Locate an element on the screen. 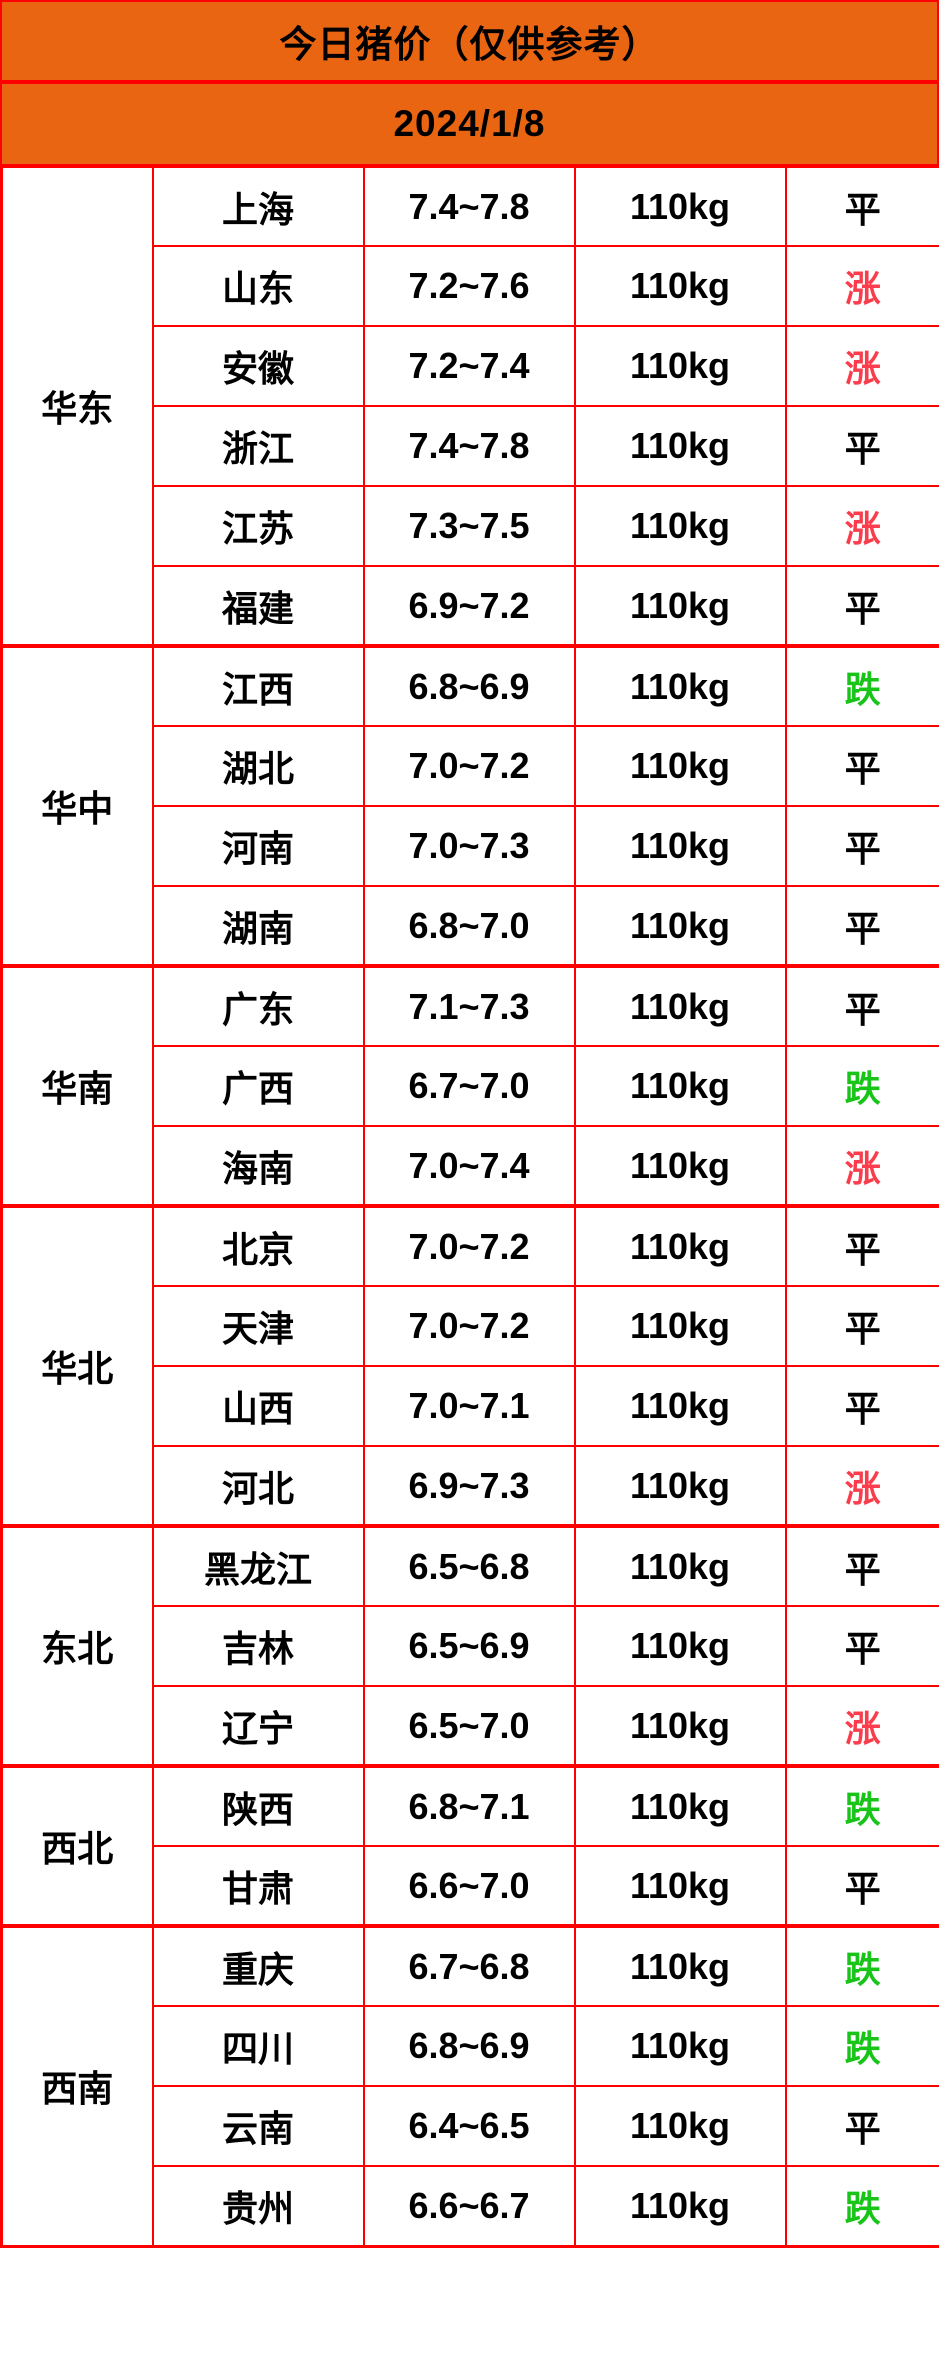  price-cell: 6.6~7.0 is located at coordinates (469, 1886).